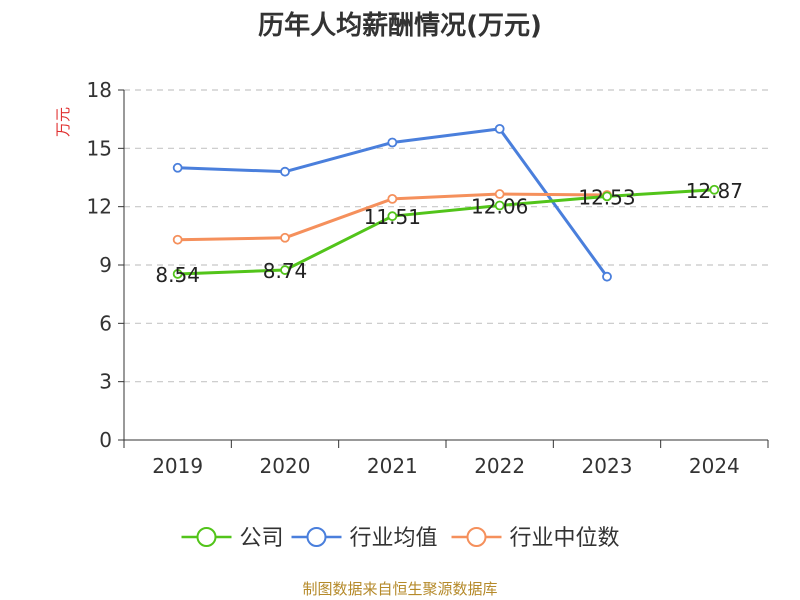 The image size is (800, 600). I want to click on legend-label: 行业均值, so click(394, 538).